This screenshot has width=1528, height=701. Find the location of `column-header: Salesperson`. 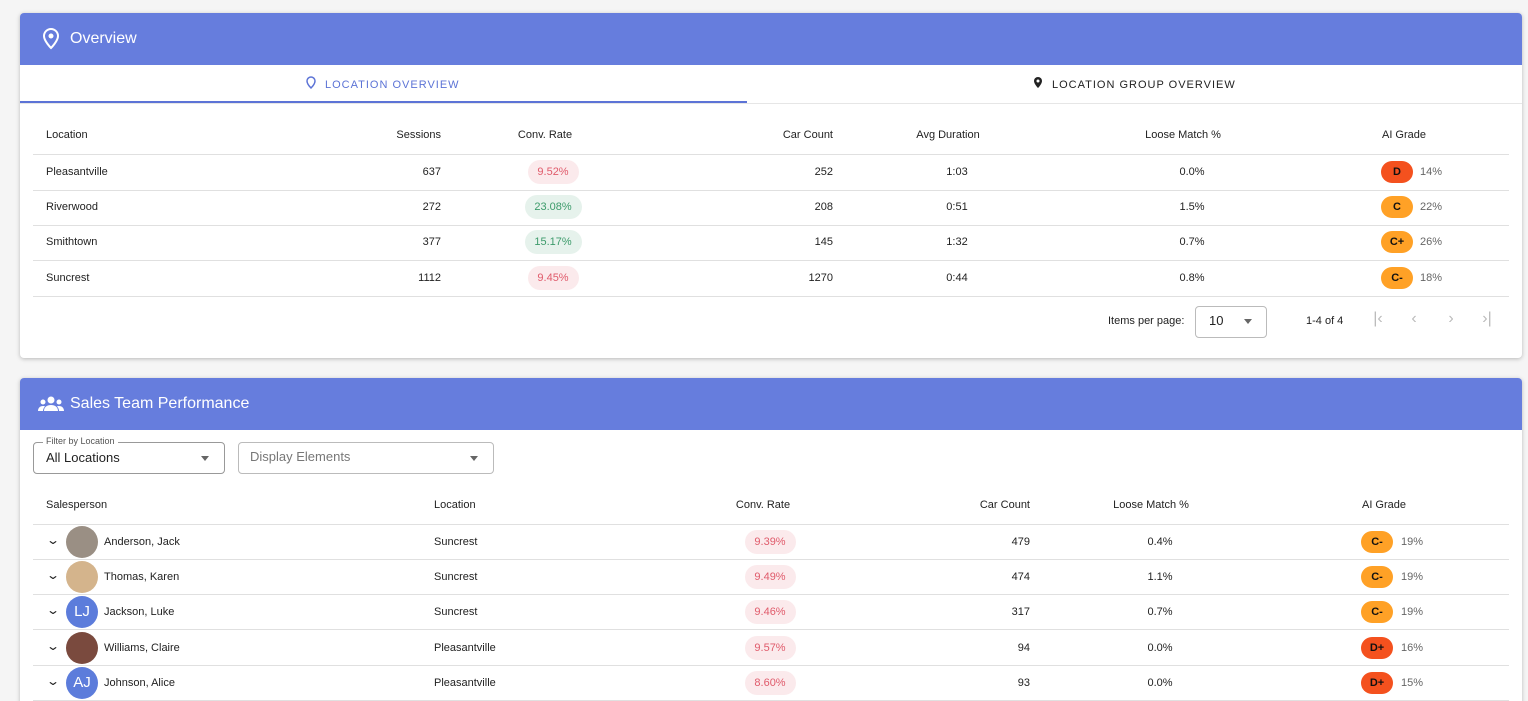

column-header: Salesperson is located at coordinates (77, 505).